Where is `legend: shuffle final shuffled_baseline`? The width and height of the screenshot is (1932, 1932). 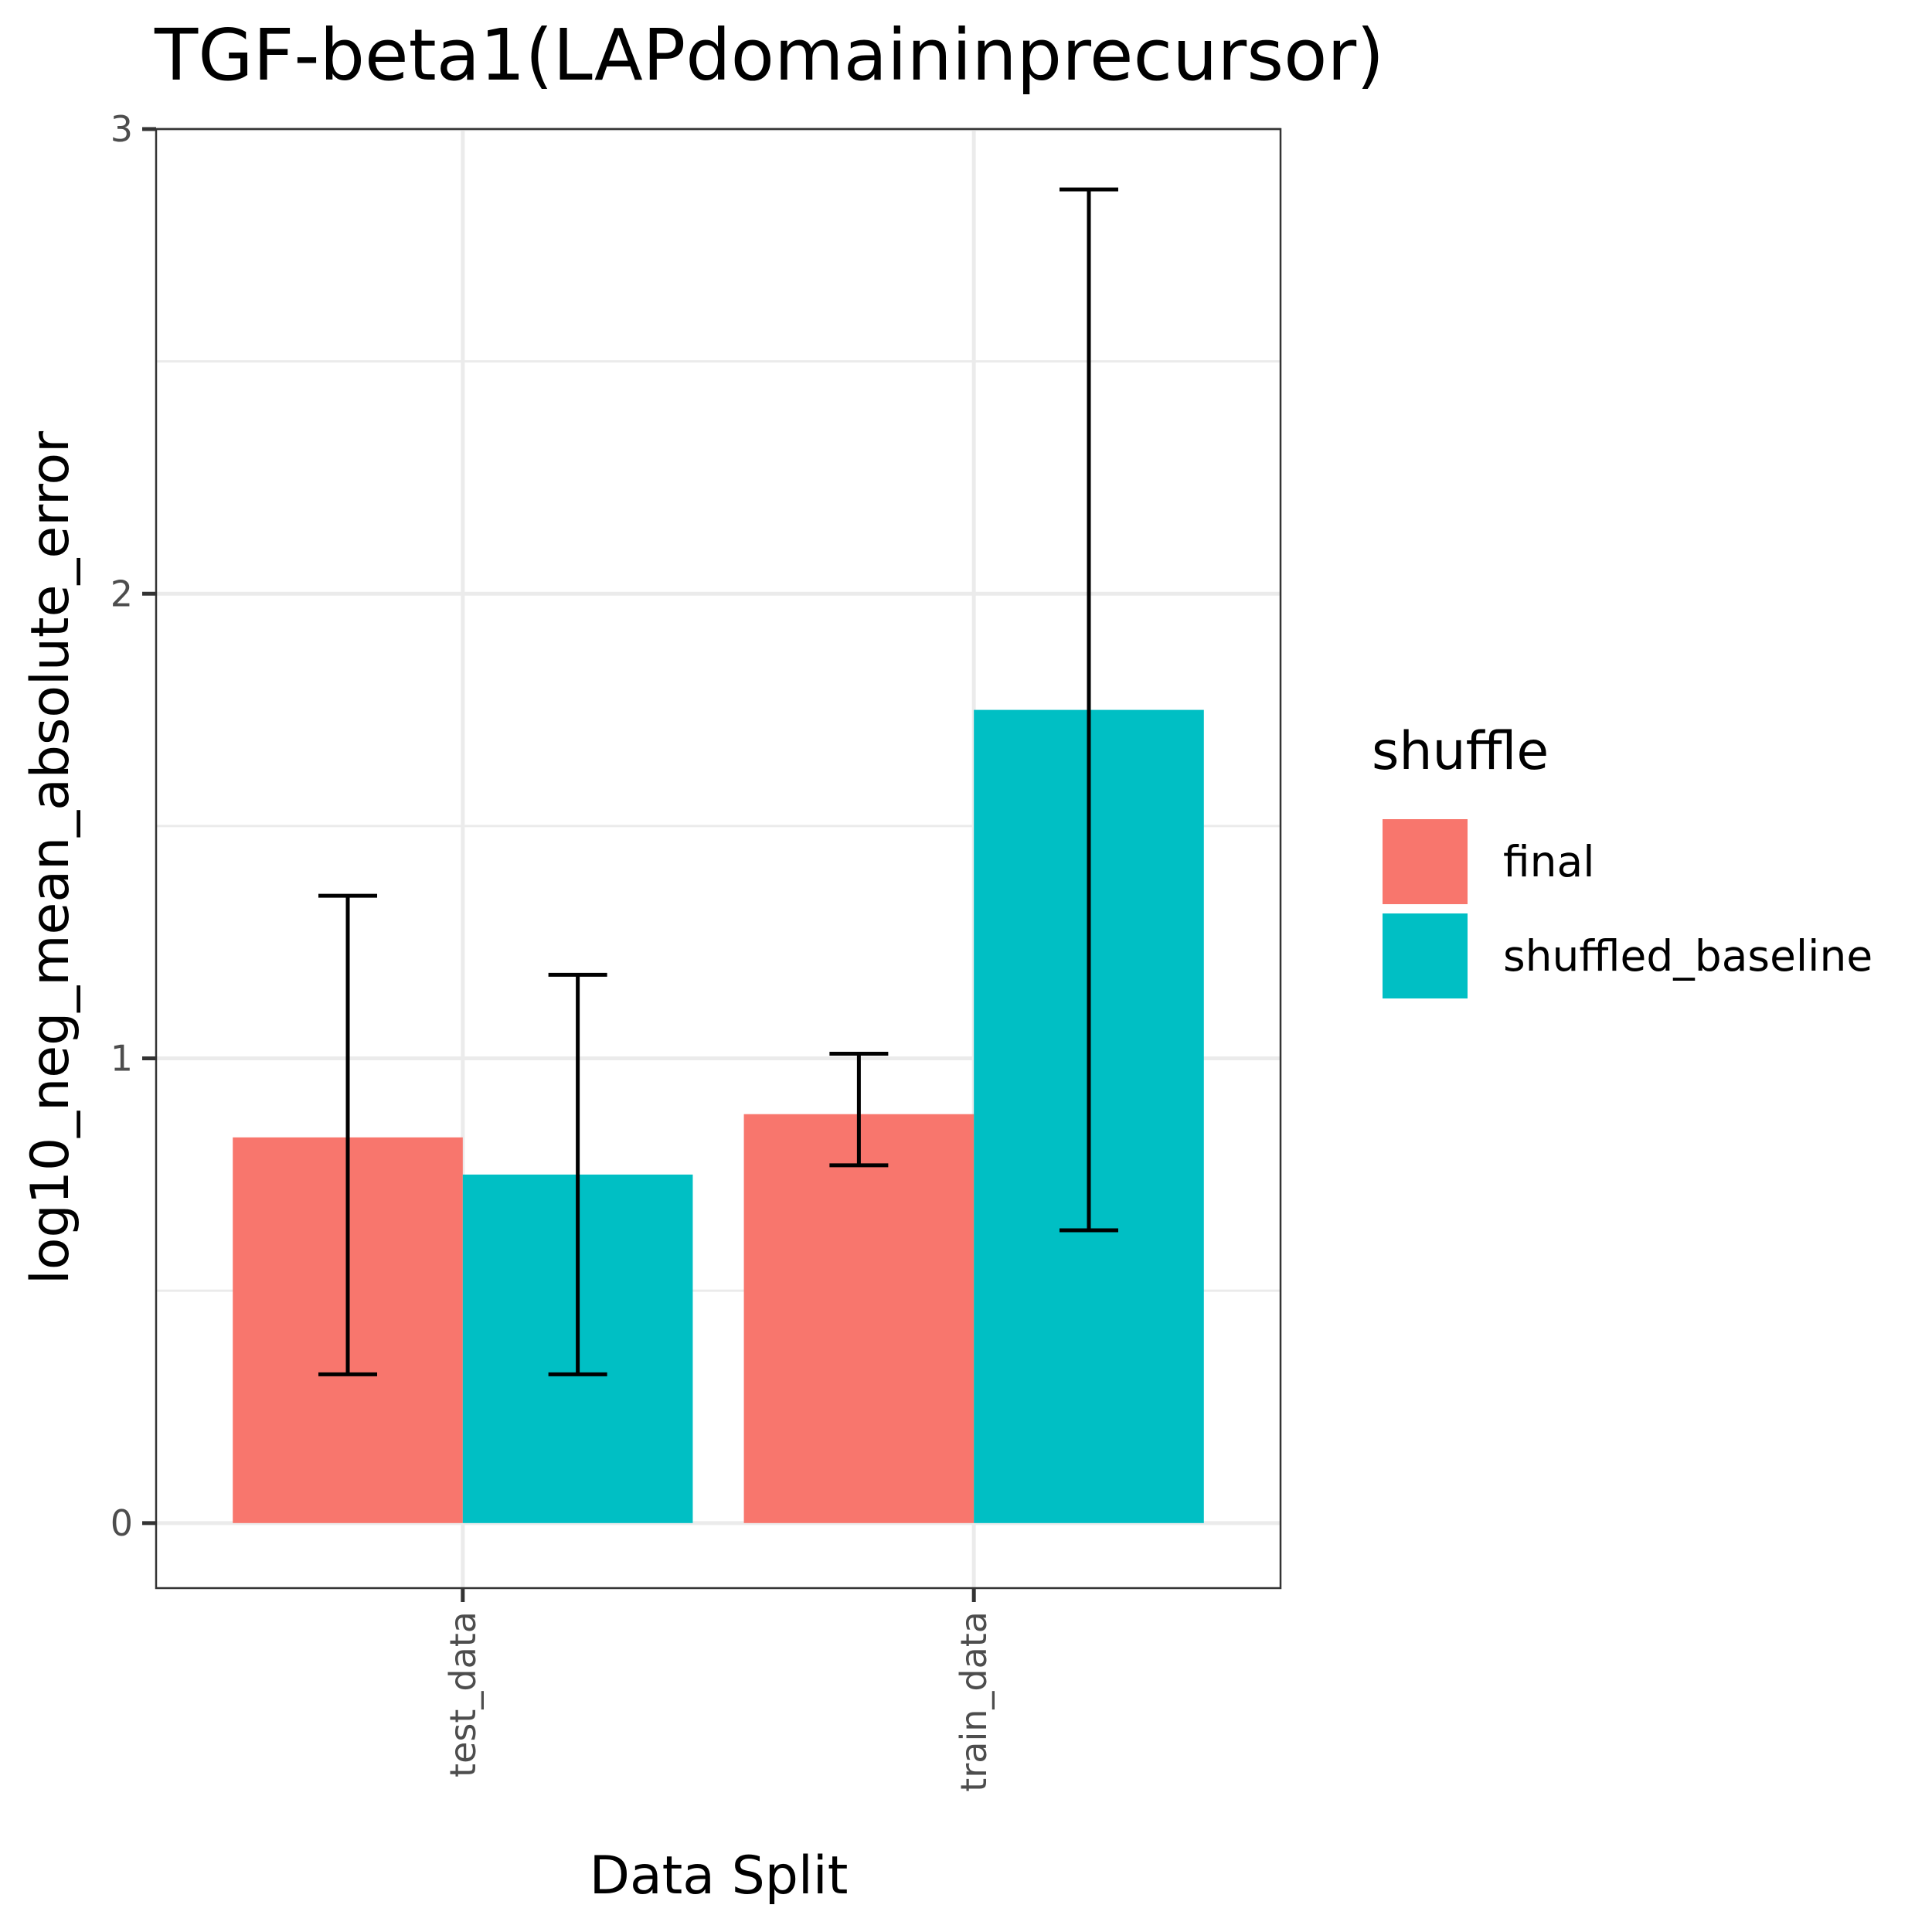 legend: shuffle final shuffled_baseline is located at coordinates (1622, 859).